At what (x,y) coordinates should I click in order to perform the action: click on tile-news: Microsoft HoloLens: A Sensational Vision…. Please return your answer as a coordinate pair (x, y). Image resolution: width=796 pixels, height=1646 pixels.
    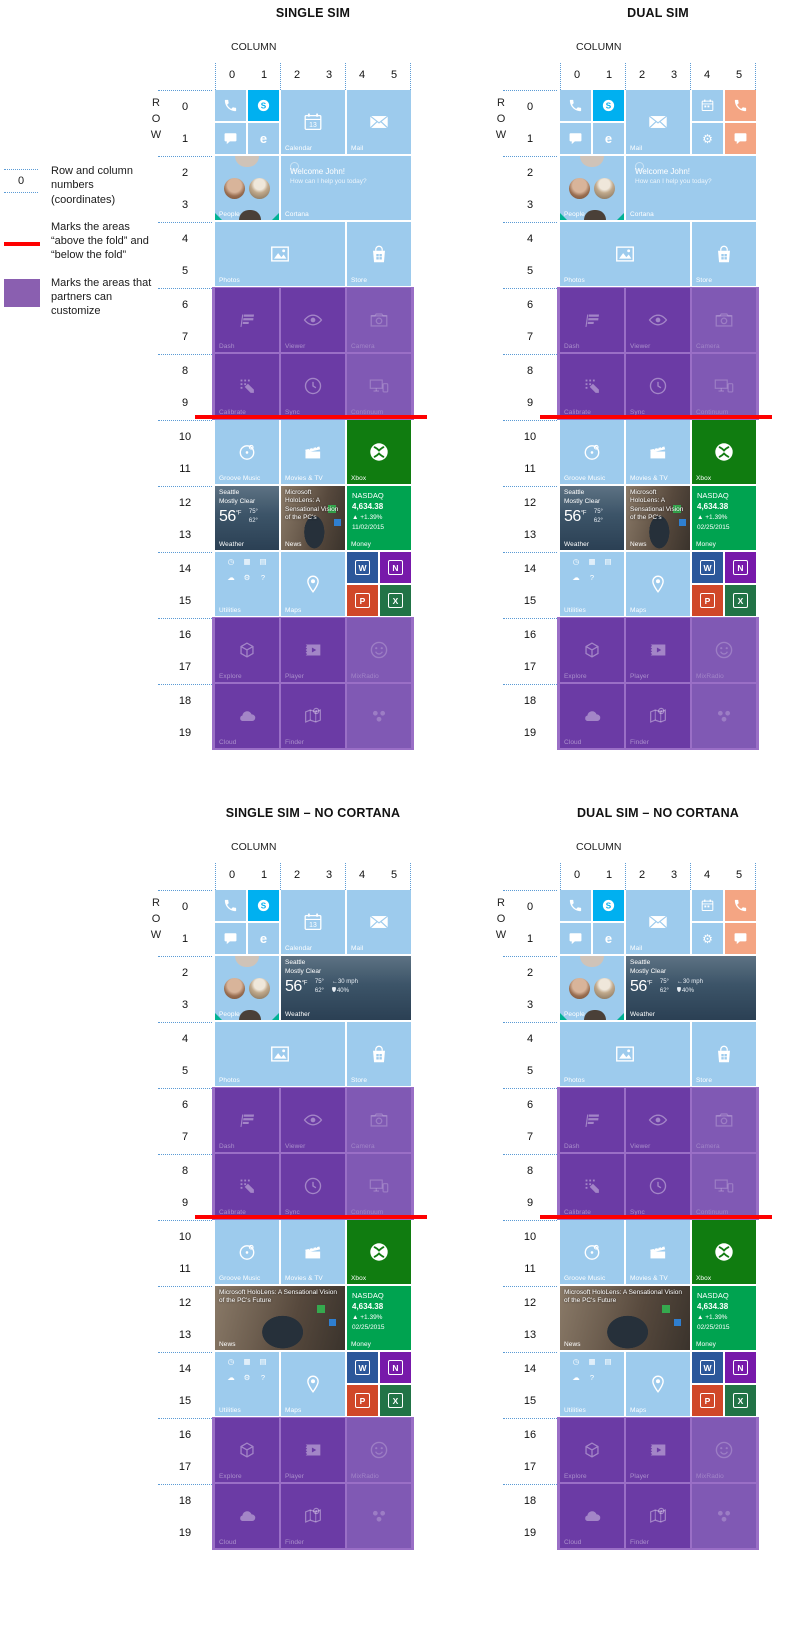
    Looking at the image, I should click on (280, 1318).